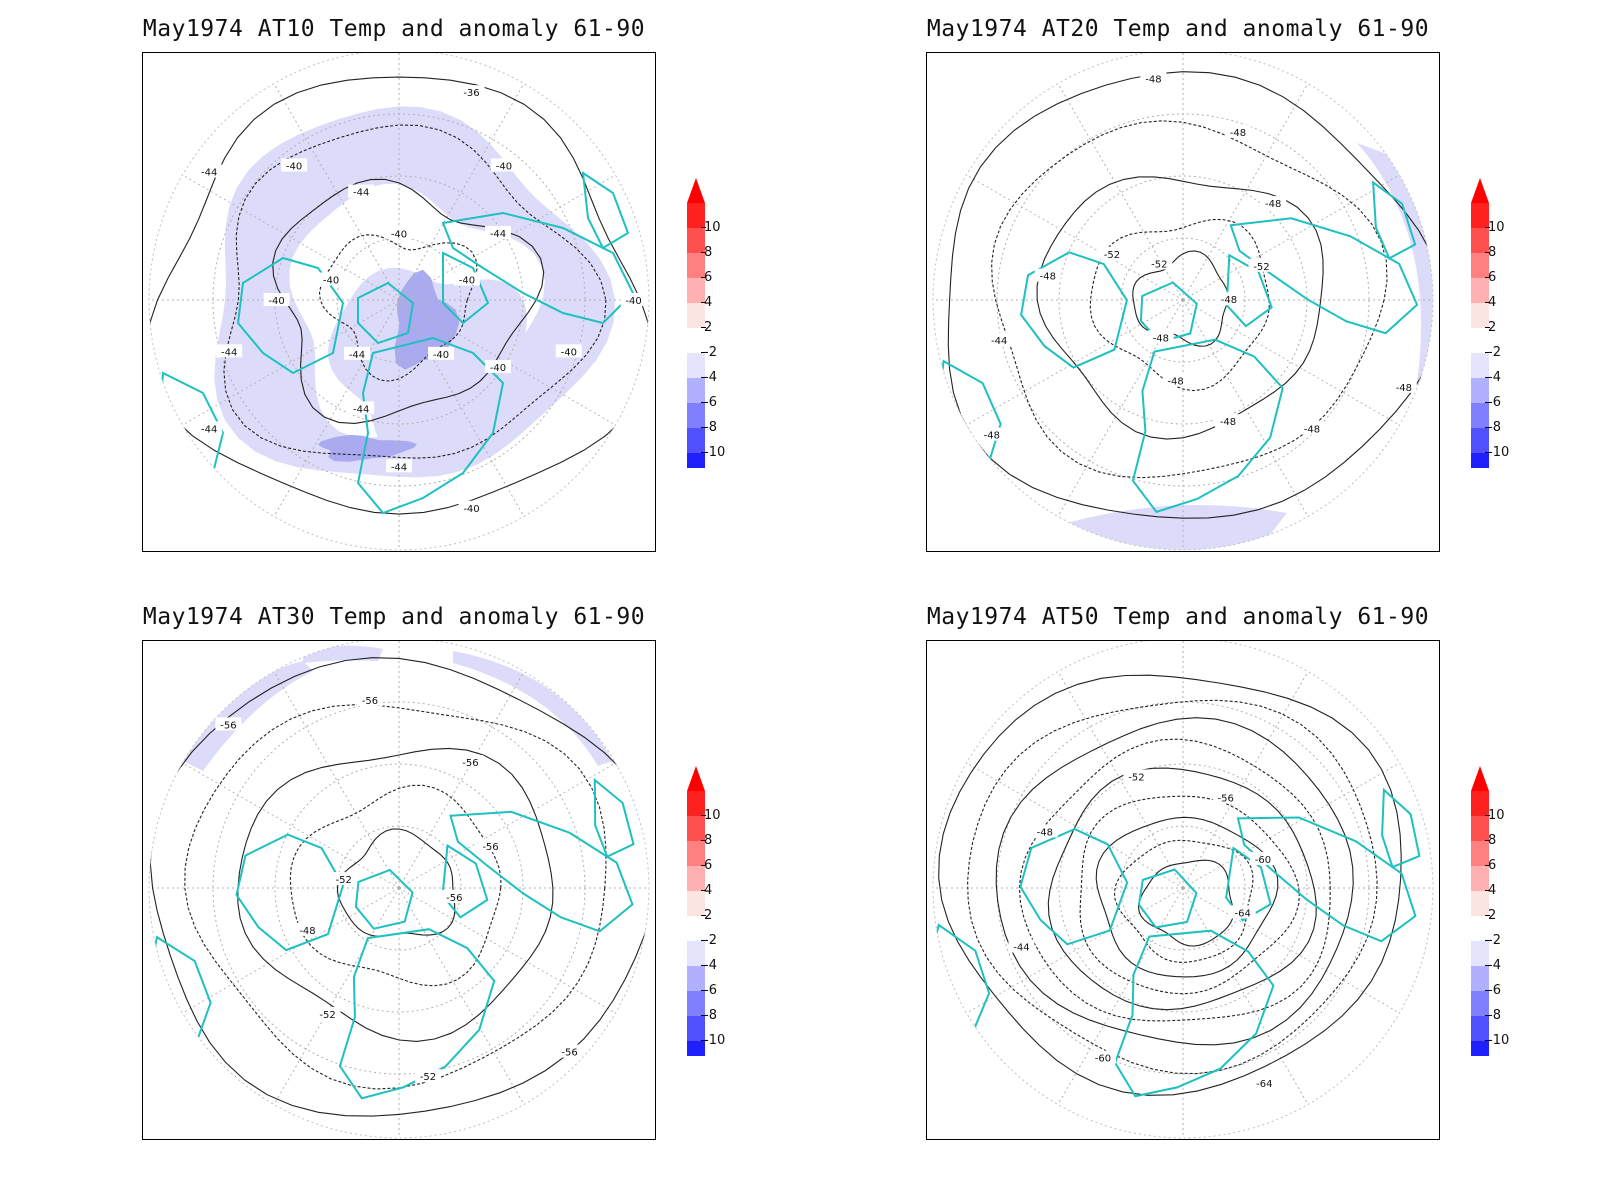 Image resolution: width=1600 pixels, height=1200 pixels. What do you see at coordinates (1496, 815) in the screenshot?
I see `colorbar-label: 10` at bounding box center [1496, 815].